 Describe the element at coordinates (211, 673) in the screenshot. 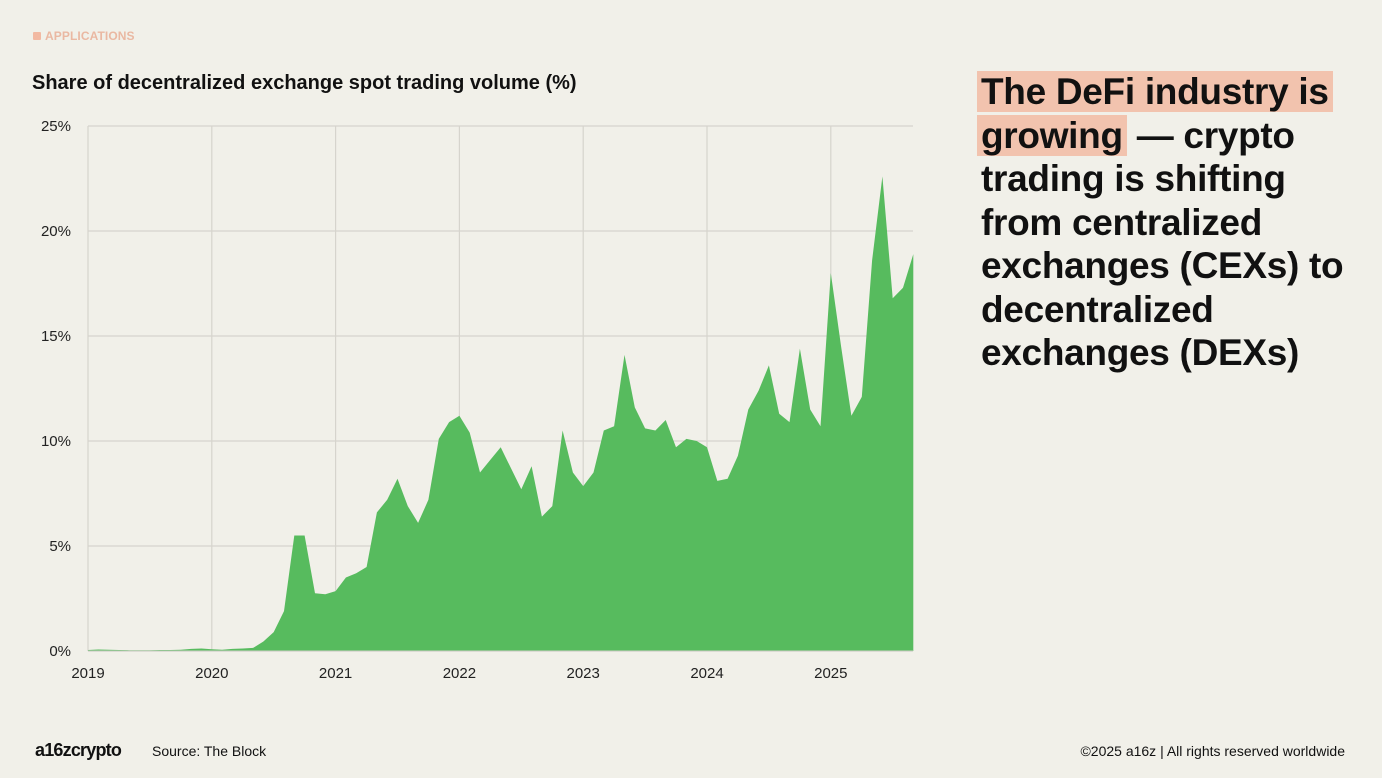

I see `x-tick-label: 2020` at that location.